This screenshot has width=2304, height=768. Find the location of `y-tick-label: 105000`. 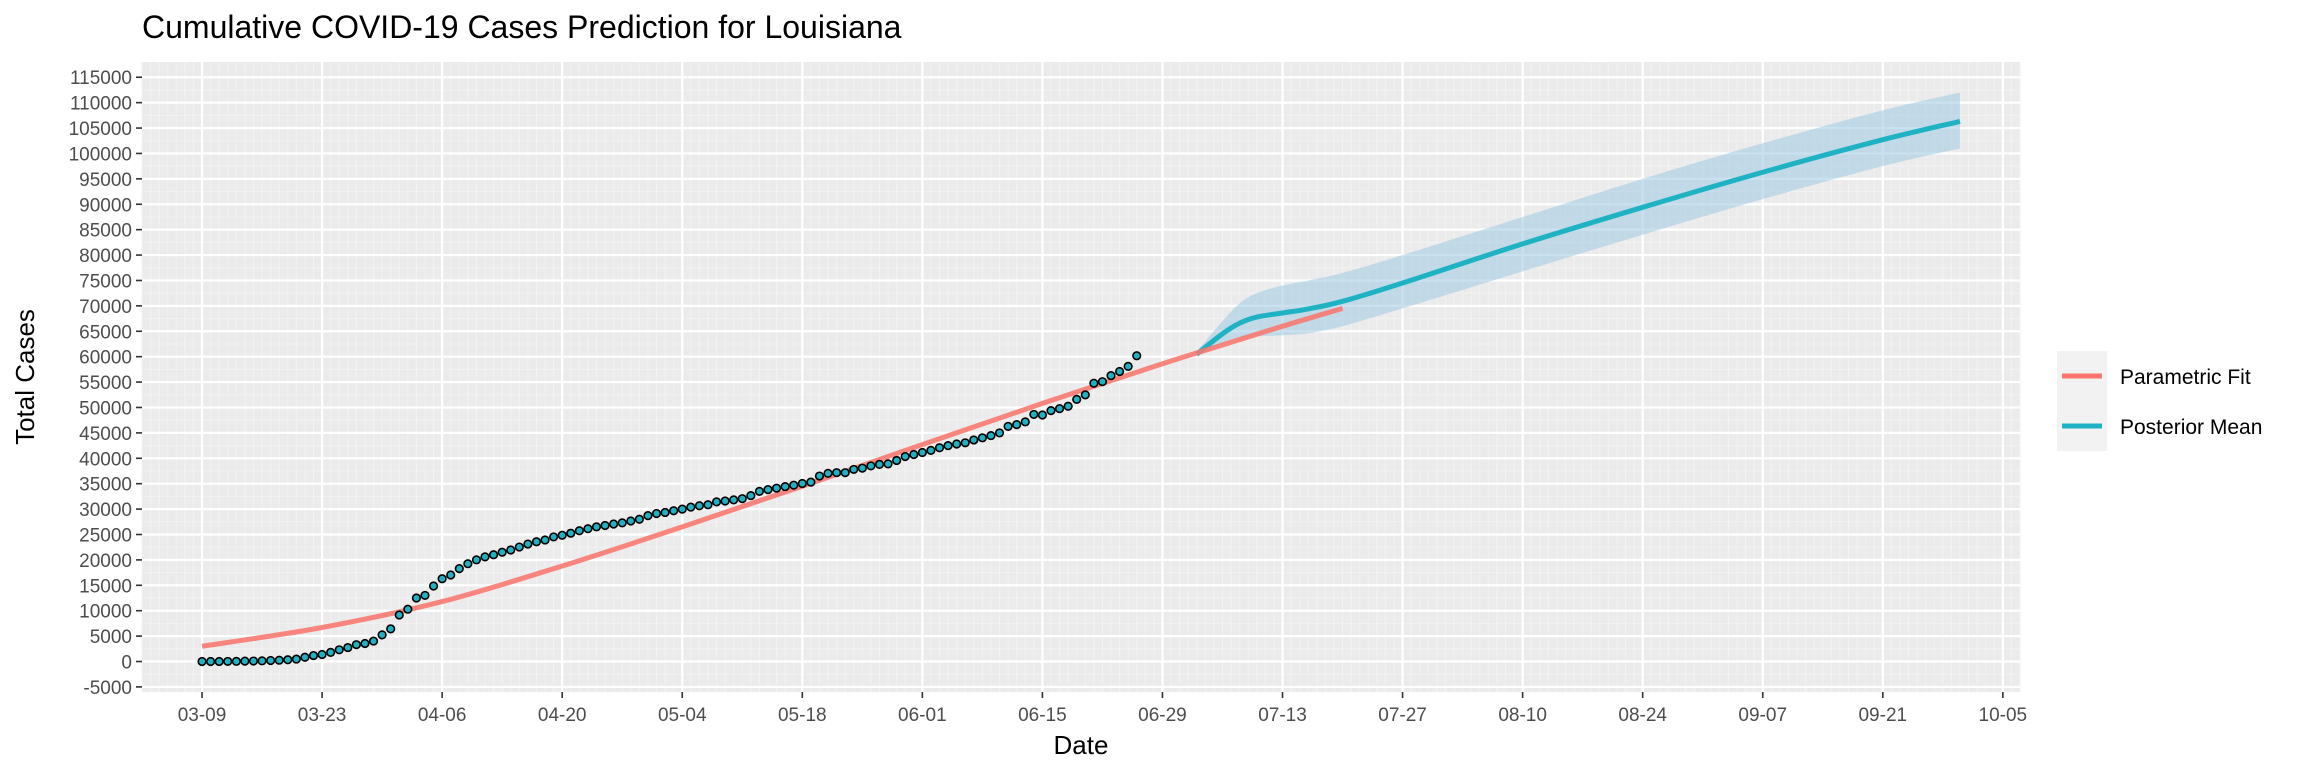

y-tick-label: 105000 is located at coordinates (100, 129).